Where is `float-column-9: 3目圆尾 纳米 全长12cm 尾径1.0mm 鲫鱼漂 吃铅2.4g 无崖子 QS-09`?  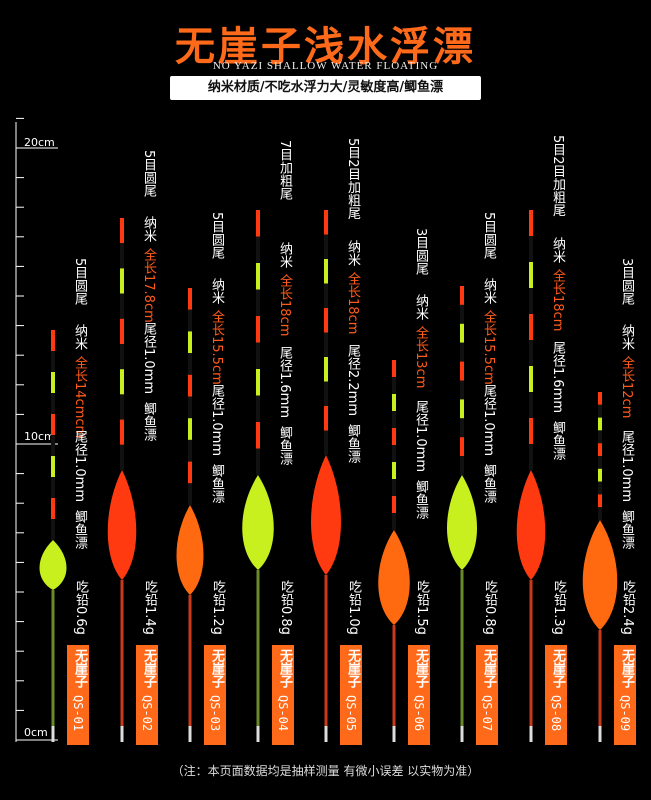
float-column-9: 3目圆尾 纳米 全长12cm 尾径1.0mm 鲫鱼漂 吃铅2.4g 无崖子 QS-09 is located at coordinates (632, 400).